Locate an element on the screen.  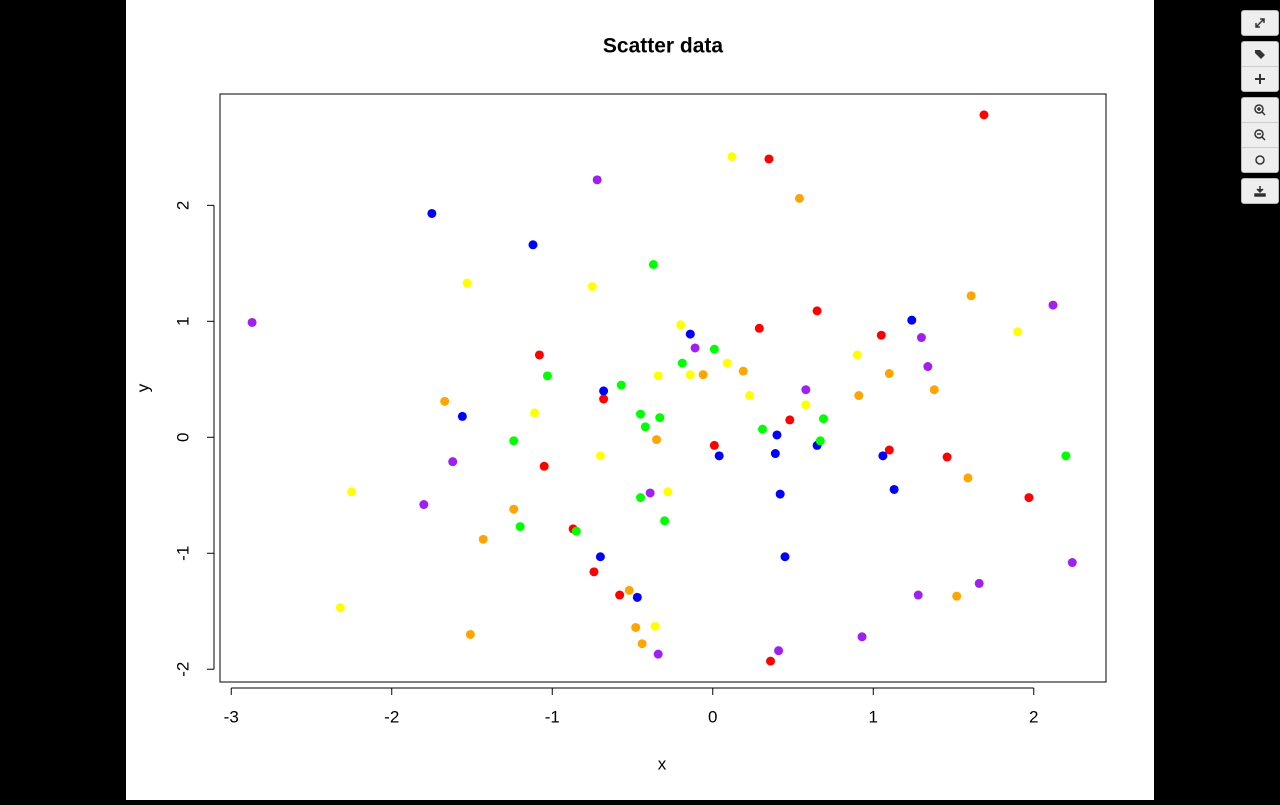
download-button is located at coordinates (1260, 191).